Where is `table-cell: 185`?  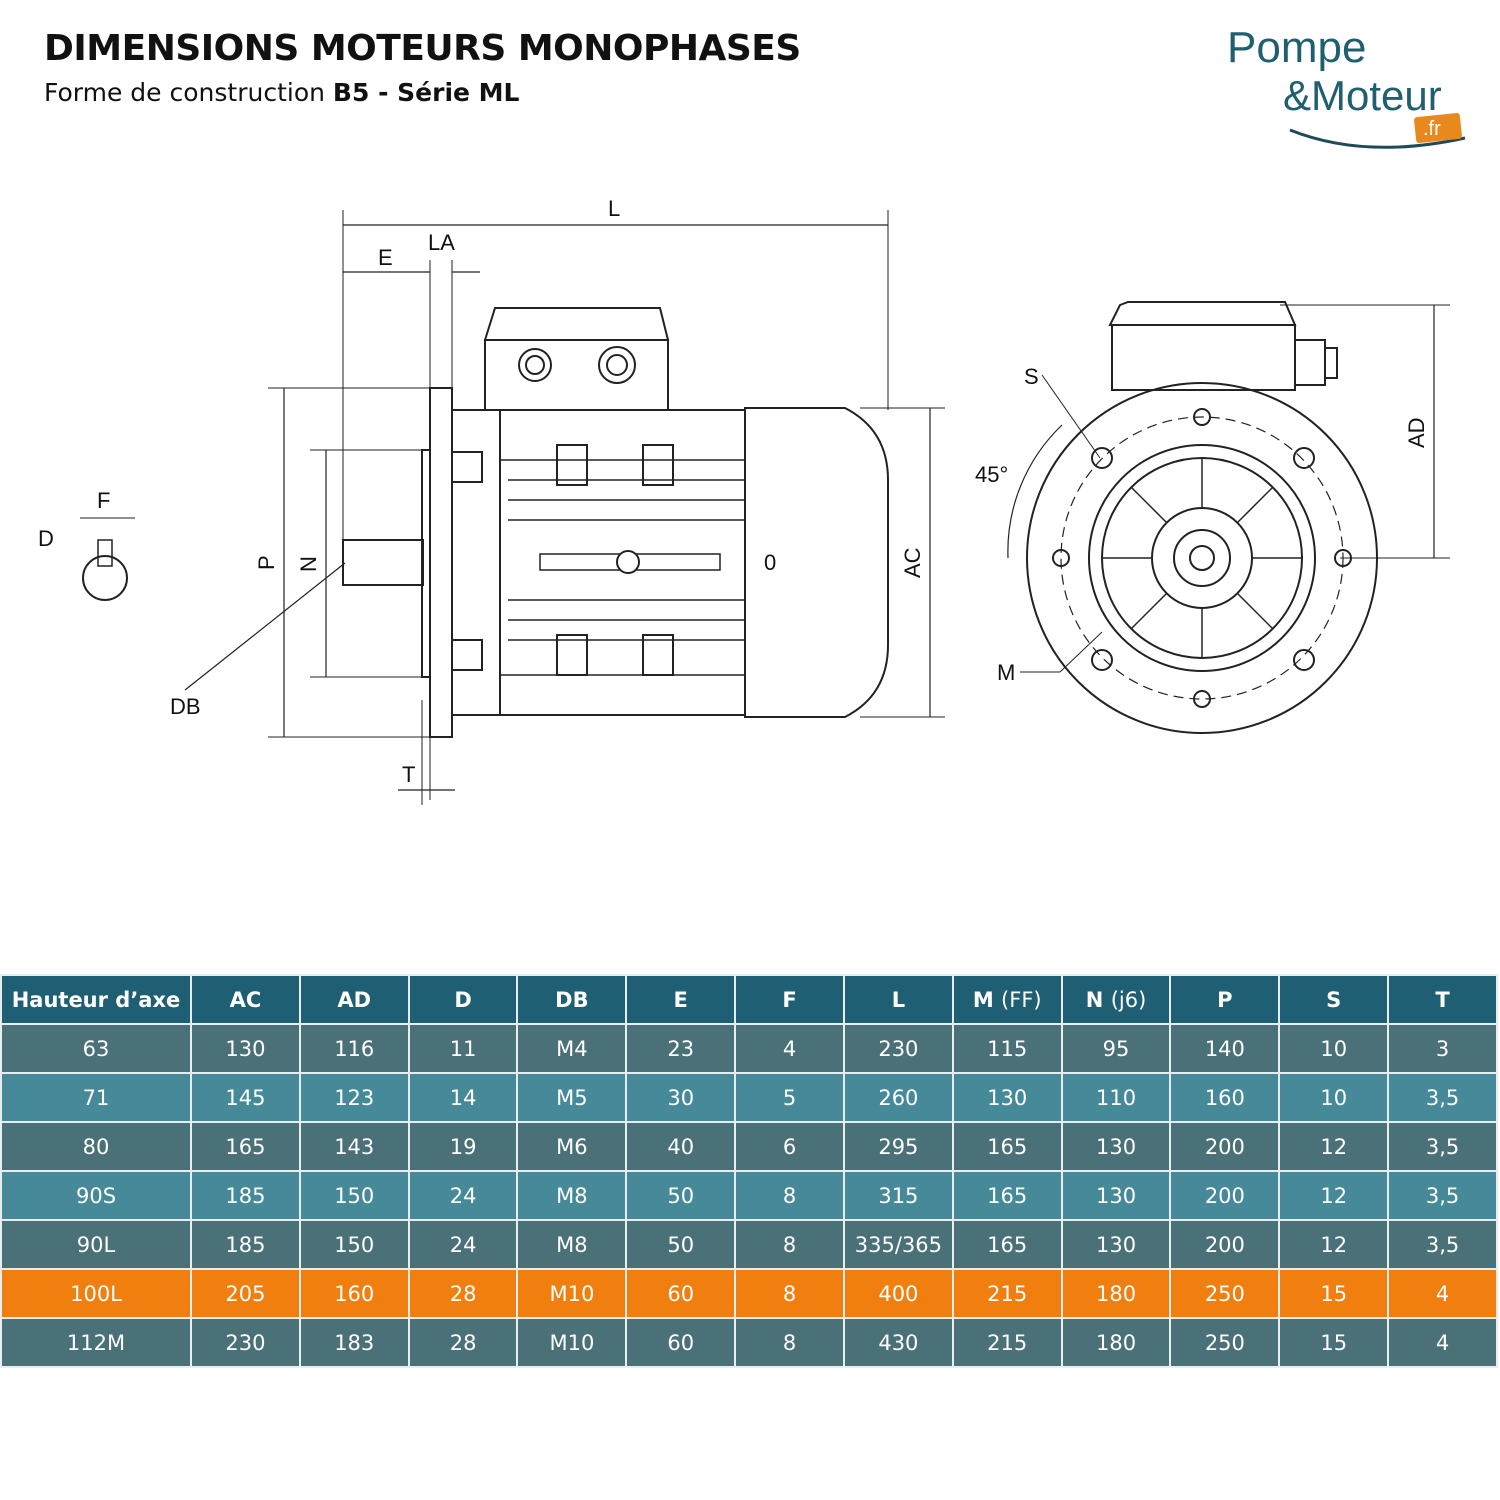 table-cell: 185 is located at coordinates (245, 1195).